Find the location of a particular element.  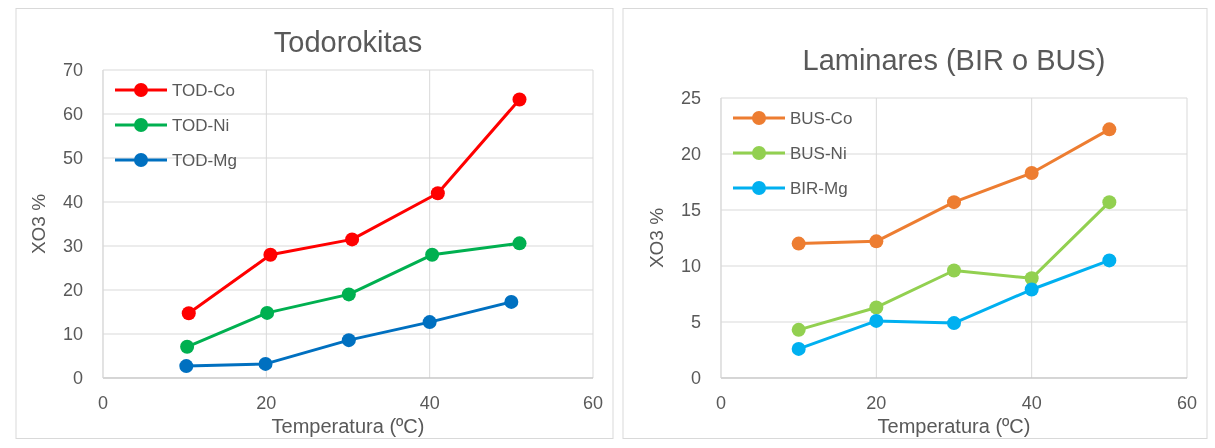

legend-label: BIR-Mg is located at coordinates (819, 188).